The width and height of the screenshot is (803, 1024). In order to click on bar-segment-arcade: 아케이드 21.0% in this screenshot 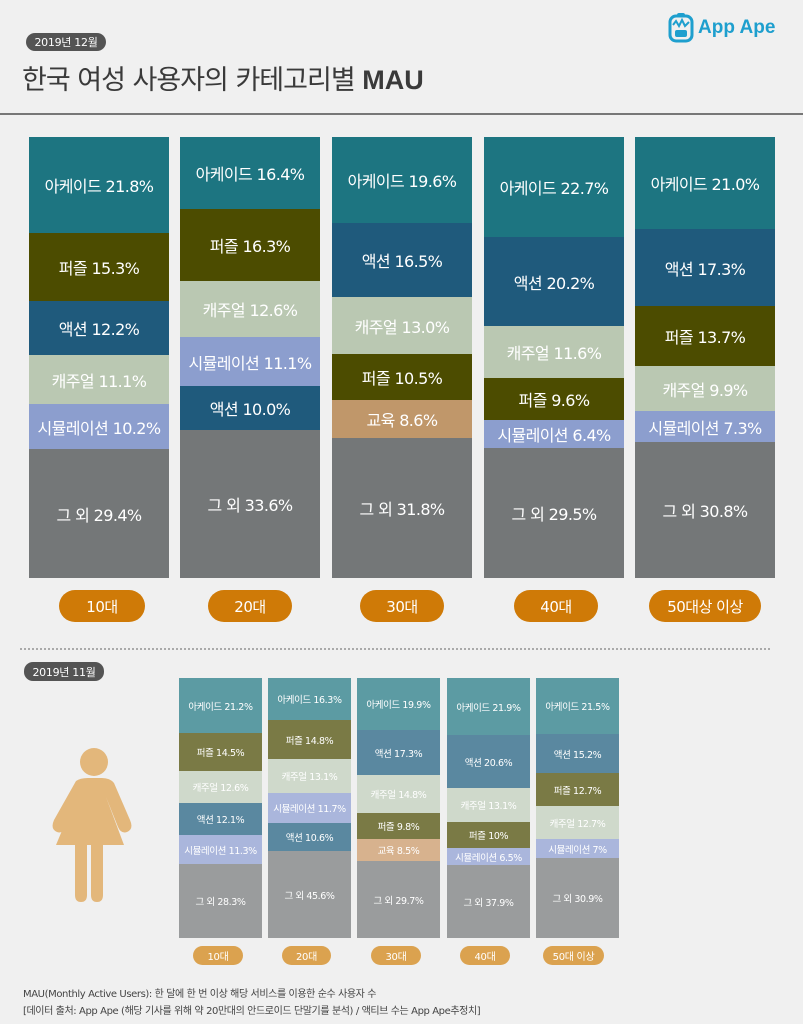, I will do `click(705, 183)`.